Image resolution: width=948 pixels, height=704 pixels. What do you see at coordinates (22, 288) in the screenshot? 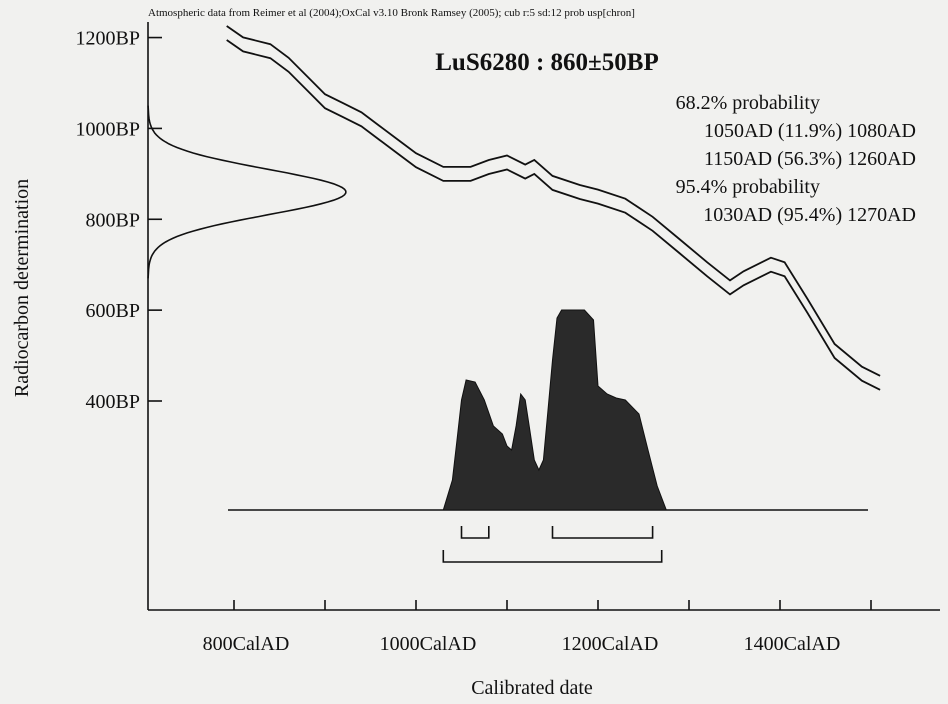
I see `y-axis-label: Radiocarbon determination` at bounding box center [22, 288].